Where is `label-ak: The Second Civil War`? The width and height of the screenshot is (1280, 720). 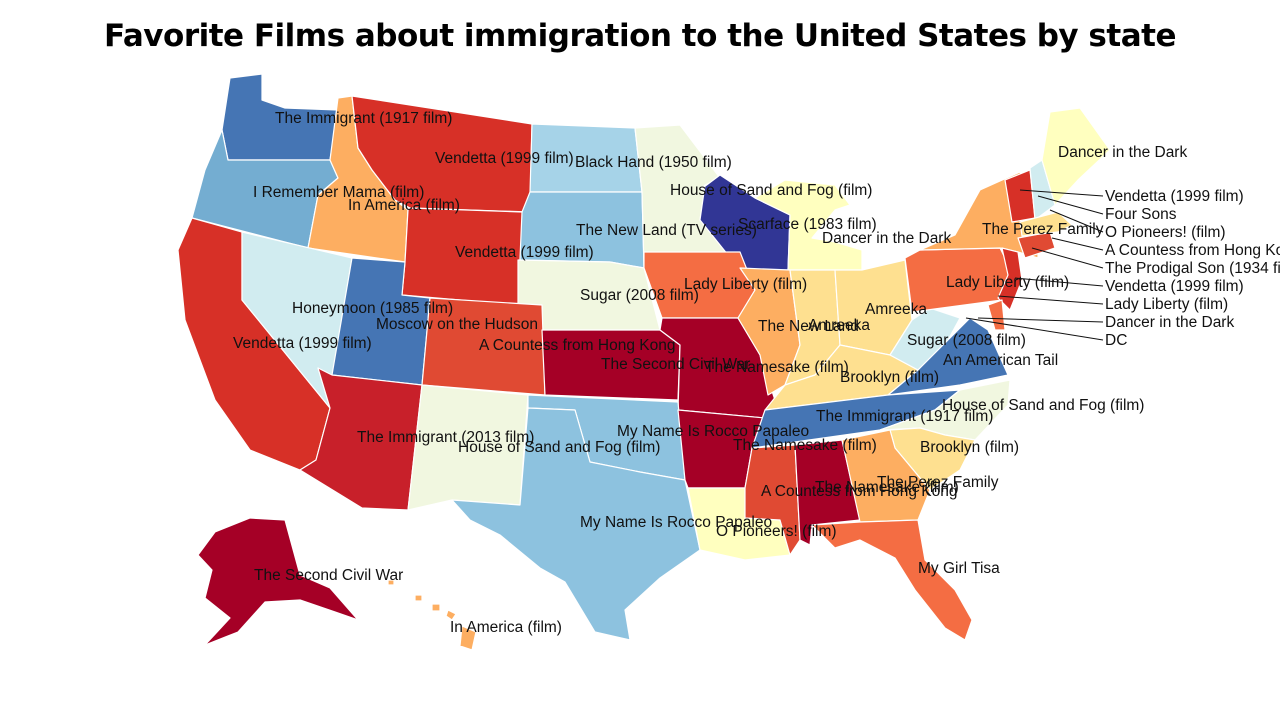 label-ak: The Second Civil War is located at coordinates (328, 575).